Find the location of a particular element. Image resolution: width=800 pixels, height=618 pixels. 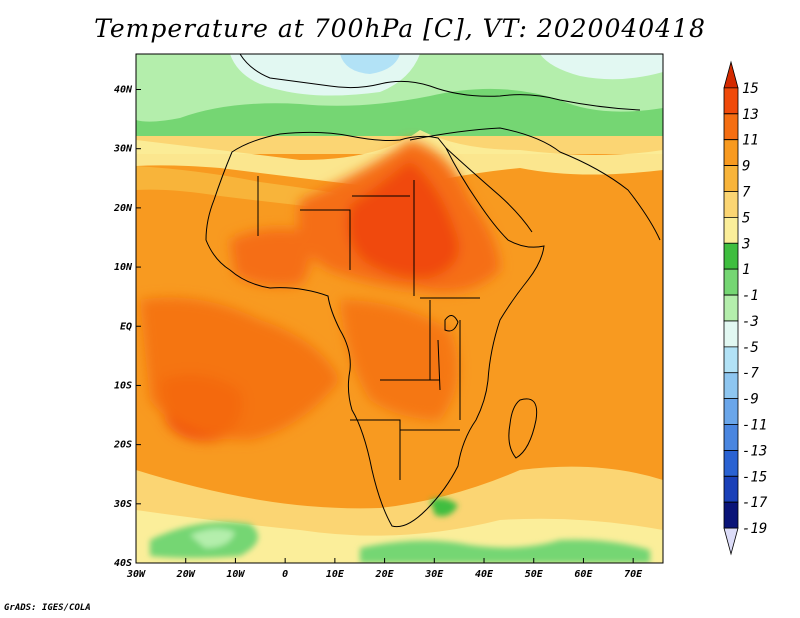

lat-tick-label: 20S is located at coordinates (122, 445).